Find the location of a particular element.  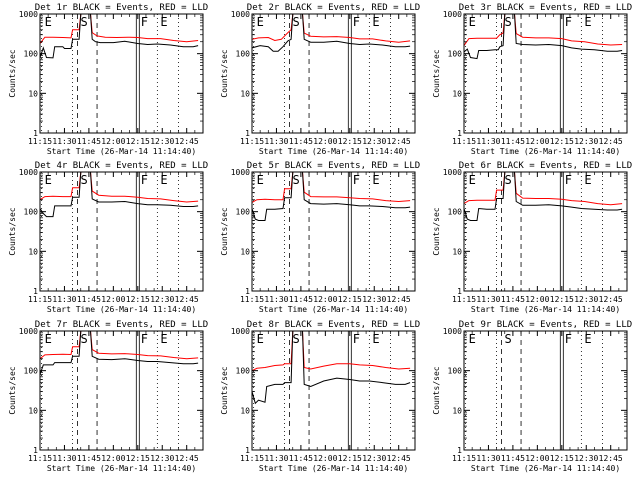

panel-title: Det 4r BLACK = Events, RED = LLD is located at coordinates (121, 166).